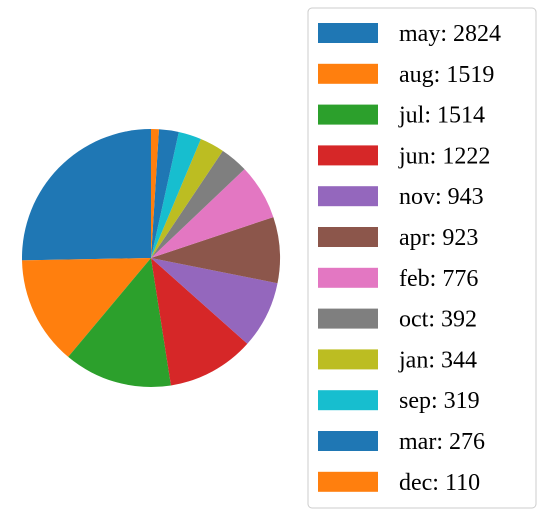 The width and height of the screenshot is (544, 517). Describe the element at coordinates (348, 277) in the screenshot. I see `legend-swatch-feb` at that location.